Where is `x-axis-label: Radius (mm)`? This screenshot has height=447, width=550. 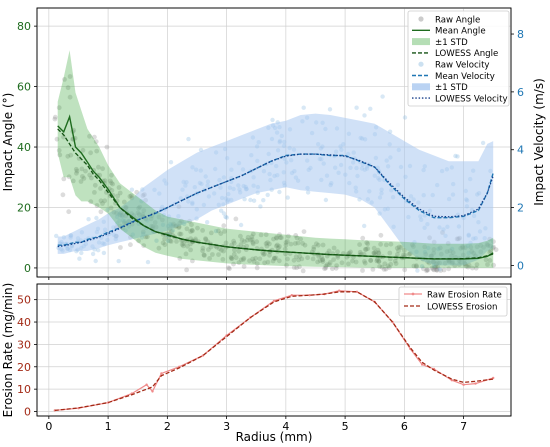 x-axis-label: Radius (mm) is located at coordinates (274, 437).